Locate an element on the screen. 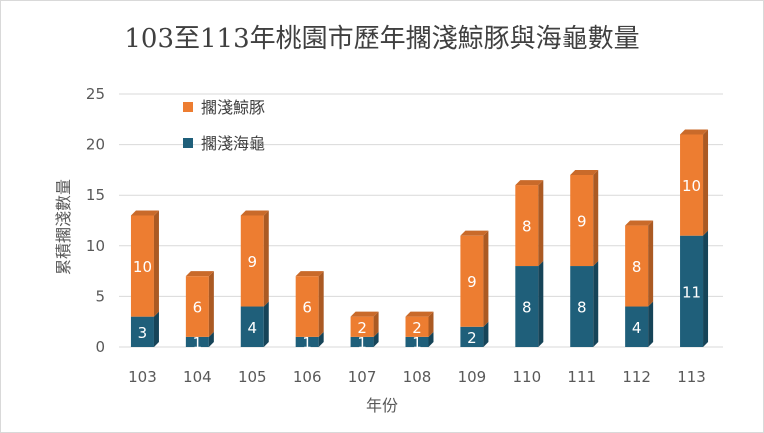 The image size is (764, 433). bar-segment: 10 is located at coordinates (144, 263).